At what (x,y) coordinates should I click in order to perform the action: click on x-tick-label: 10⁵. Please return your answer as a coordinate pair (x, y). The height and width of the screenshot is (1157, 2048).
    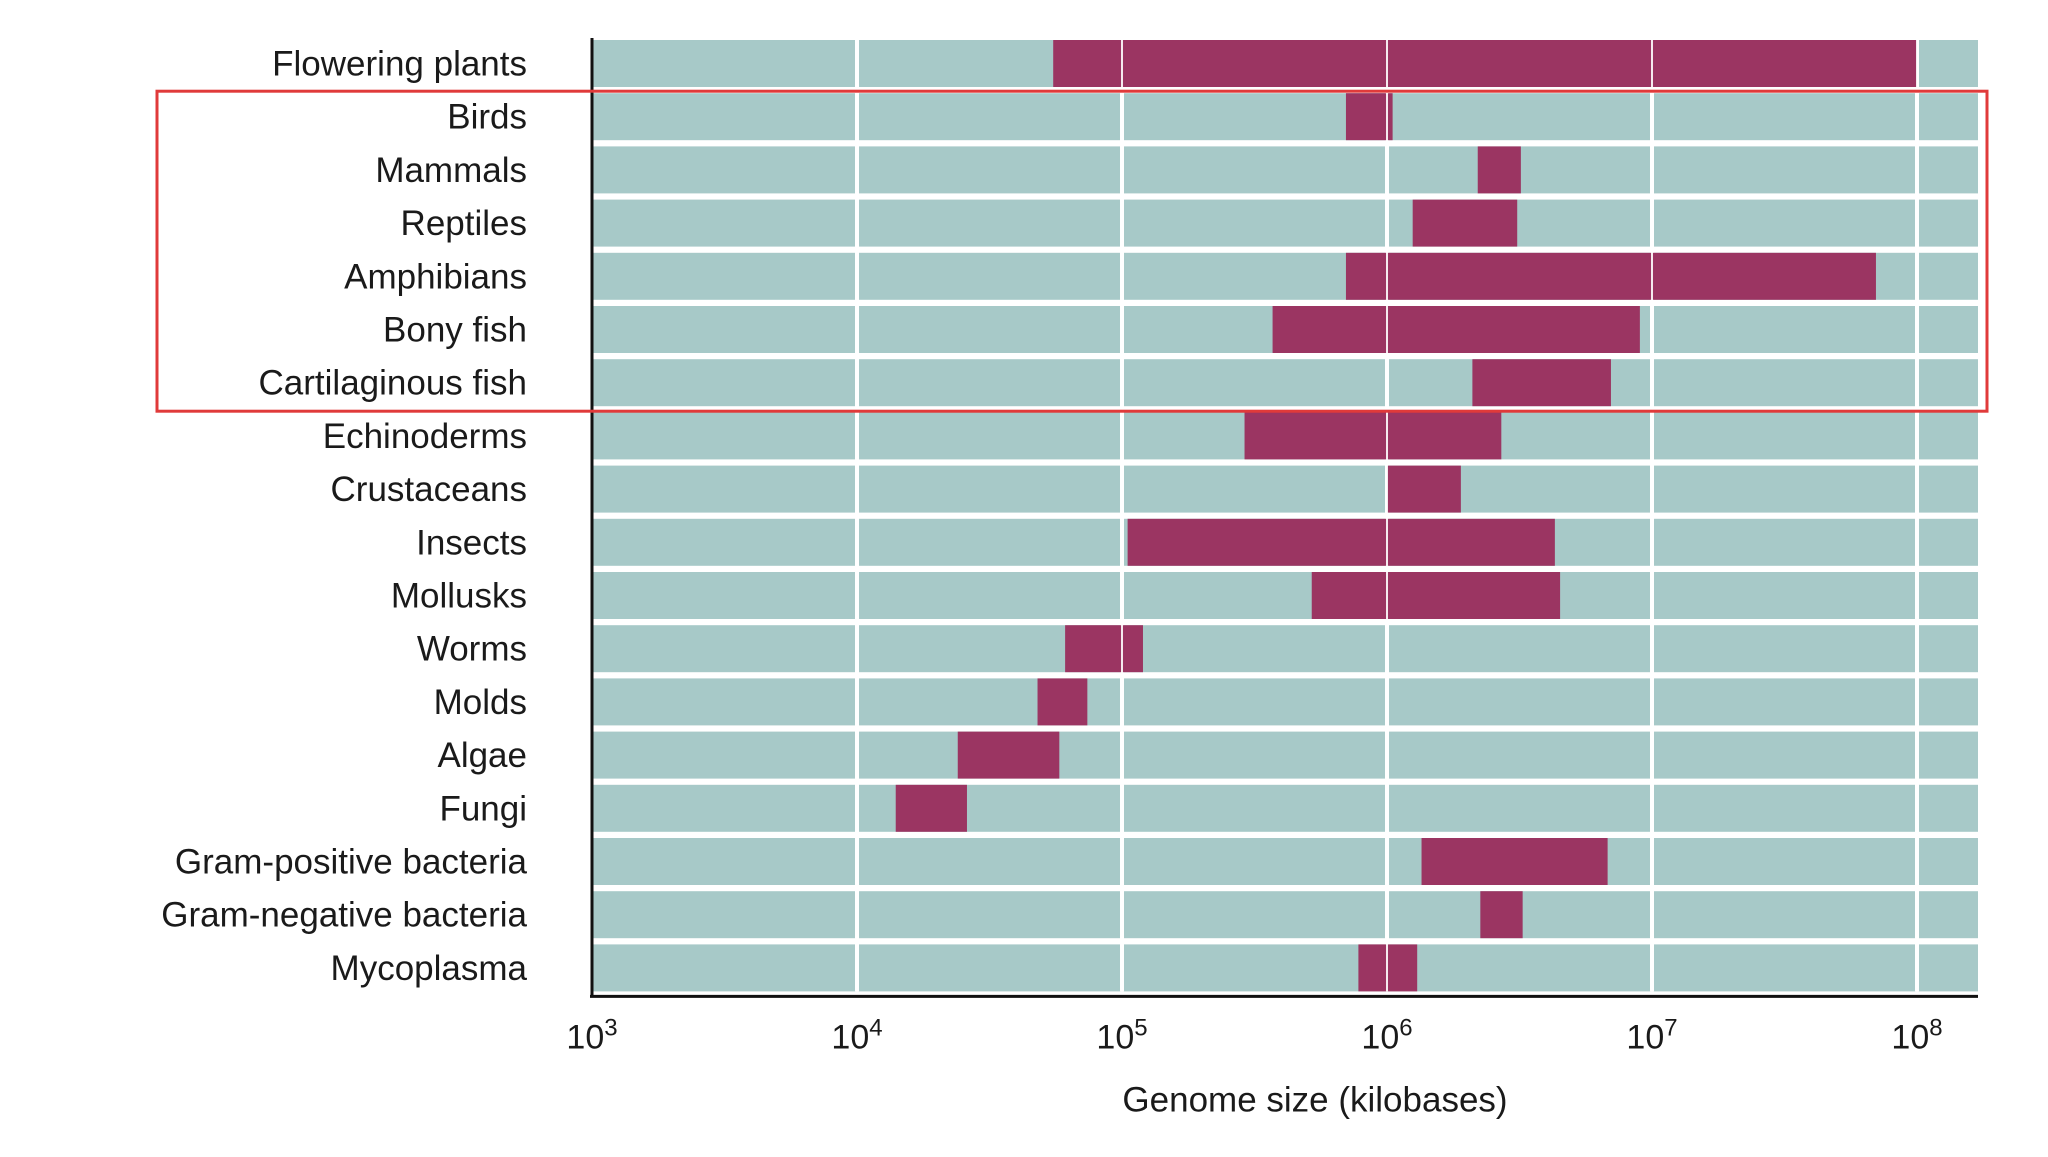
    Looking at the image, I should click on (1121, 1035).